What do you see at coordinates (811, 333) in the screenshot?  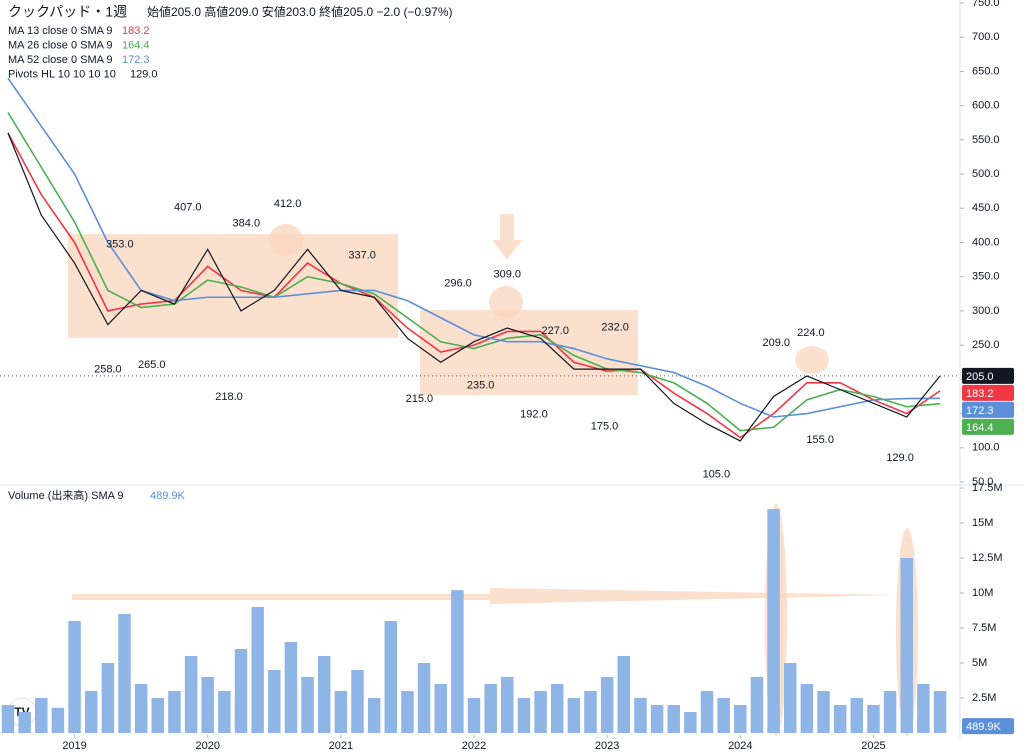 I see `pivot-label: 224.0` at bounding box center [811, 333].